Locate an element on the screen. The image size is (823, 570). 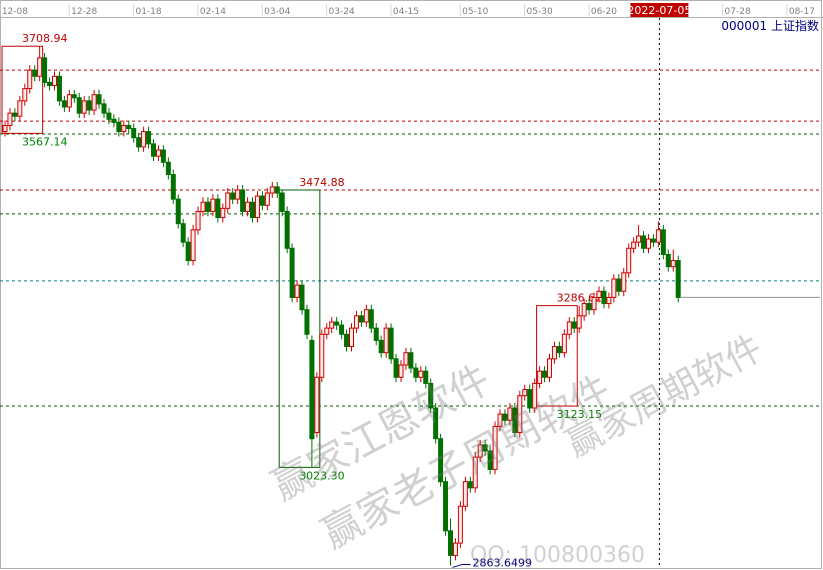
box-low-label: 3567.14 is located at coordinates (45, 141).